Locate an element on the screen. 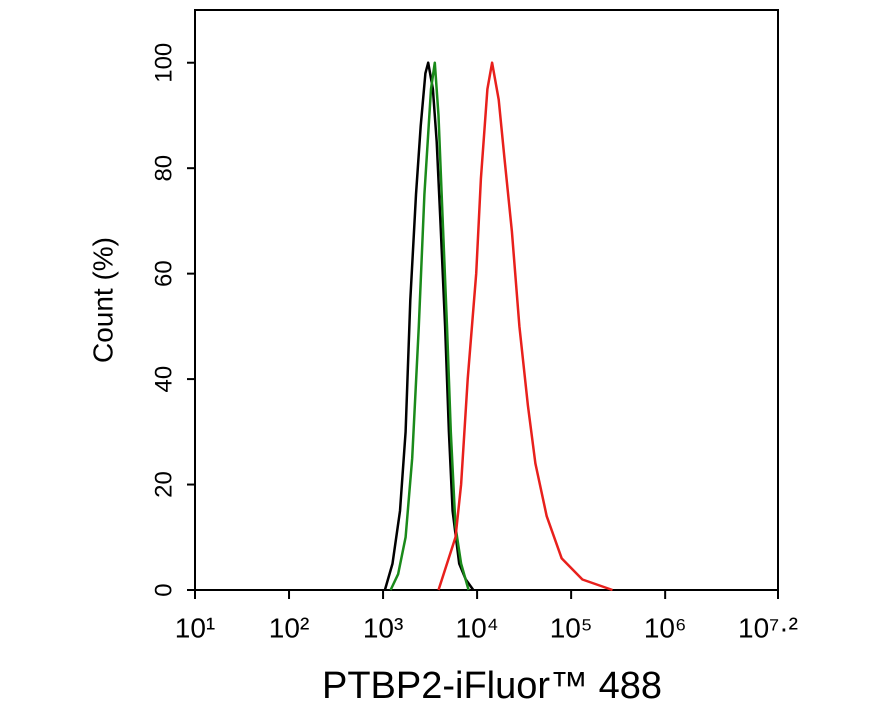 This screenshot has width=888, height=711. x-tick-label: 10¹ is located at coordinates (195, 627).